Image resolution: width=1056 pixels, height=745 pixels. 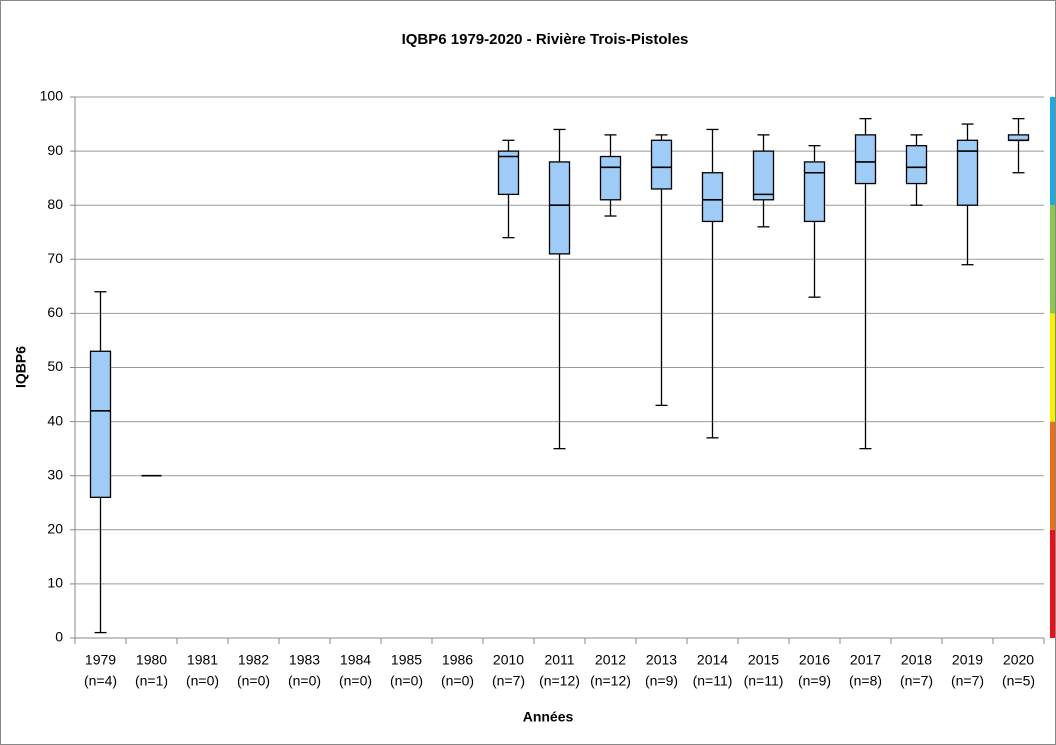 What do you see at coordinates (406, 660) in the screenshot?
I see `x-tick-label: 1985` at bounding box center [406, 660].